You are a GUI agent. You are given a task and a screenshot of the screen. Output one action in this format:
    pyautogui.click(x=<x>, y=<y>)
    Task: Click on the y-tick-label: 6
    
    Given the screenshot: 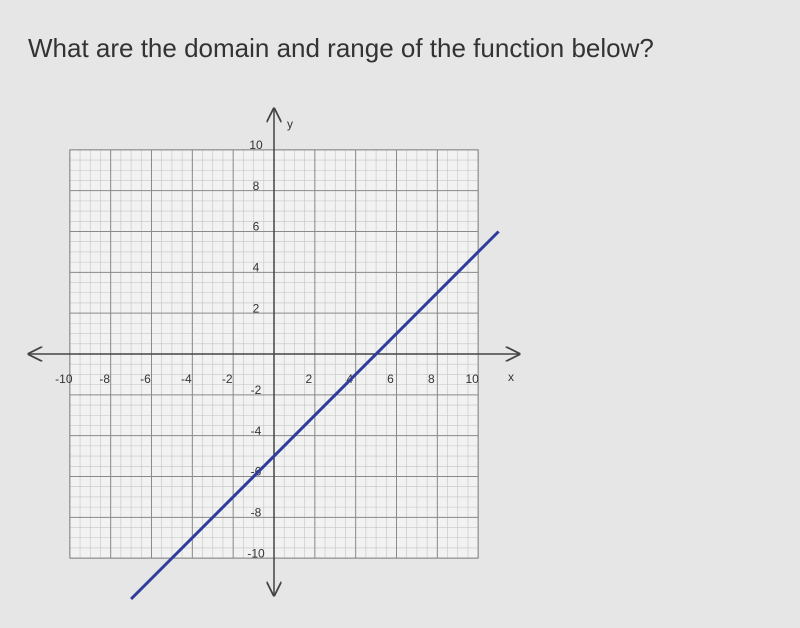 What is the action you would take?
    pyautogui.click(x=256, y=227)
    